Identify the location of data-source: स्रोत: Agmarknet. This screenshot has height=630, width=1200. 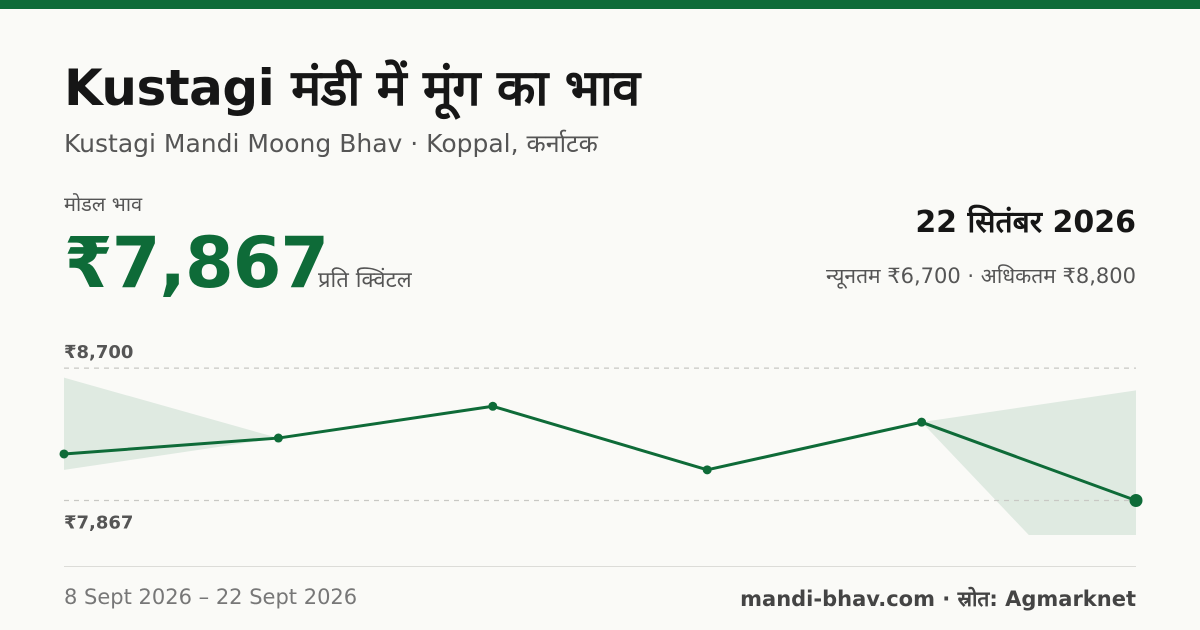
(1046, 599).